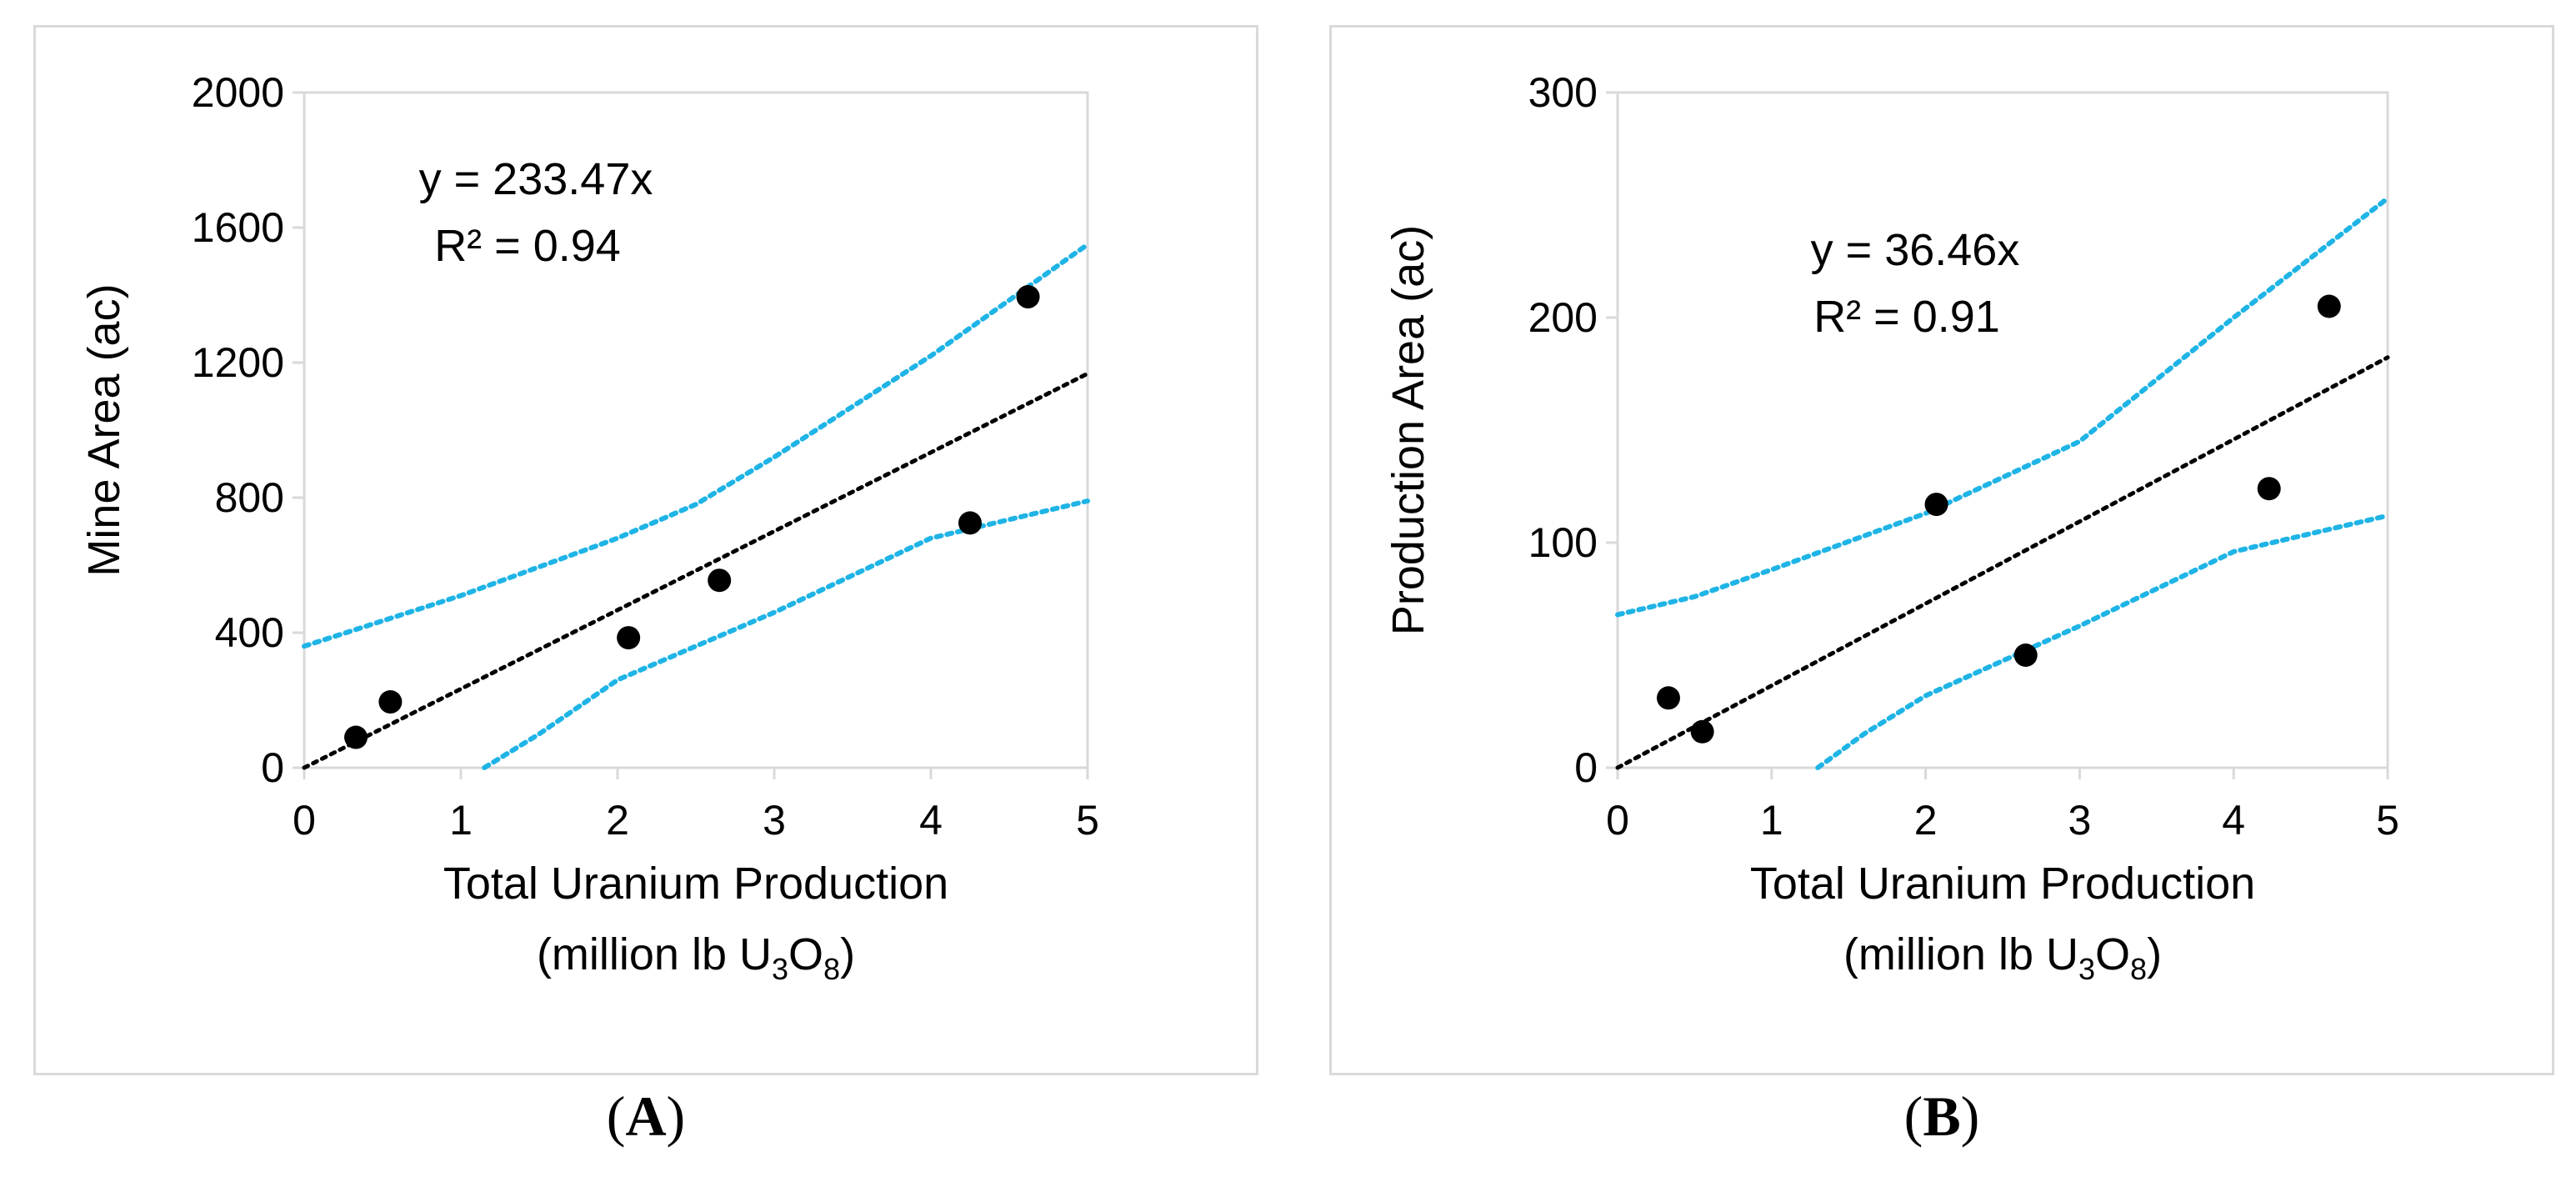 The height and width of the screenshot is (1192, 2576). What do you see at coordinates (305, 820) in the screenshot?
I see `chart-a-x-tick-label: 0` at bounding box center [305, 820].